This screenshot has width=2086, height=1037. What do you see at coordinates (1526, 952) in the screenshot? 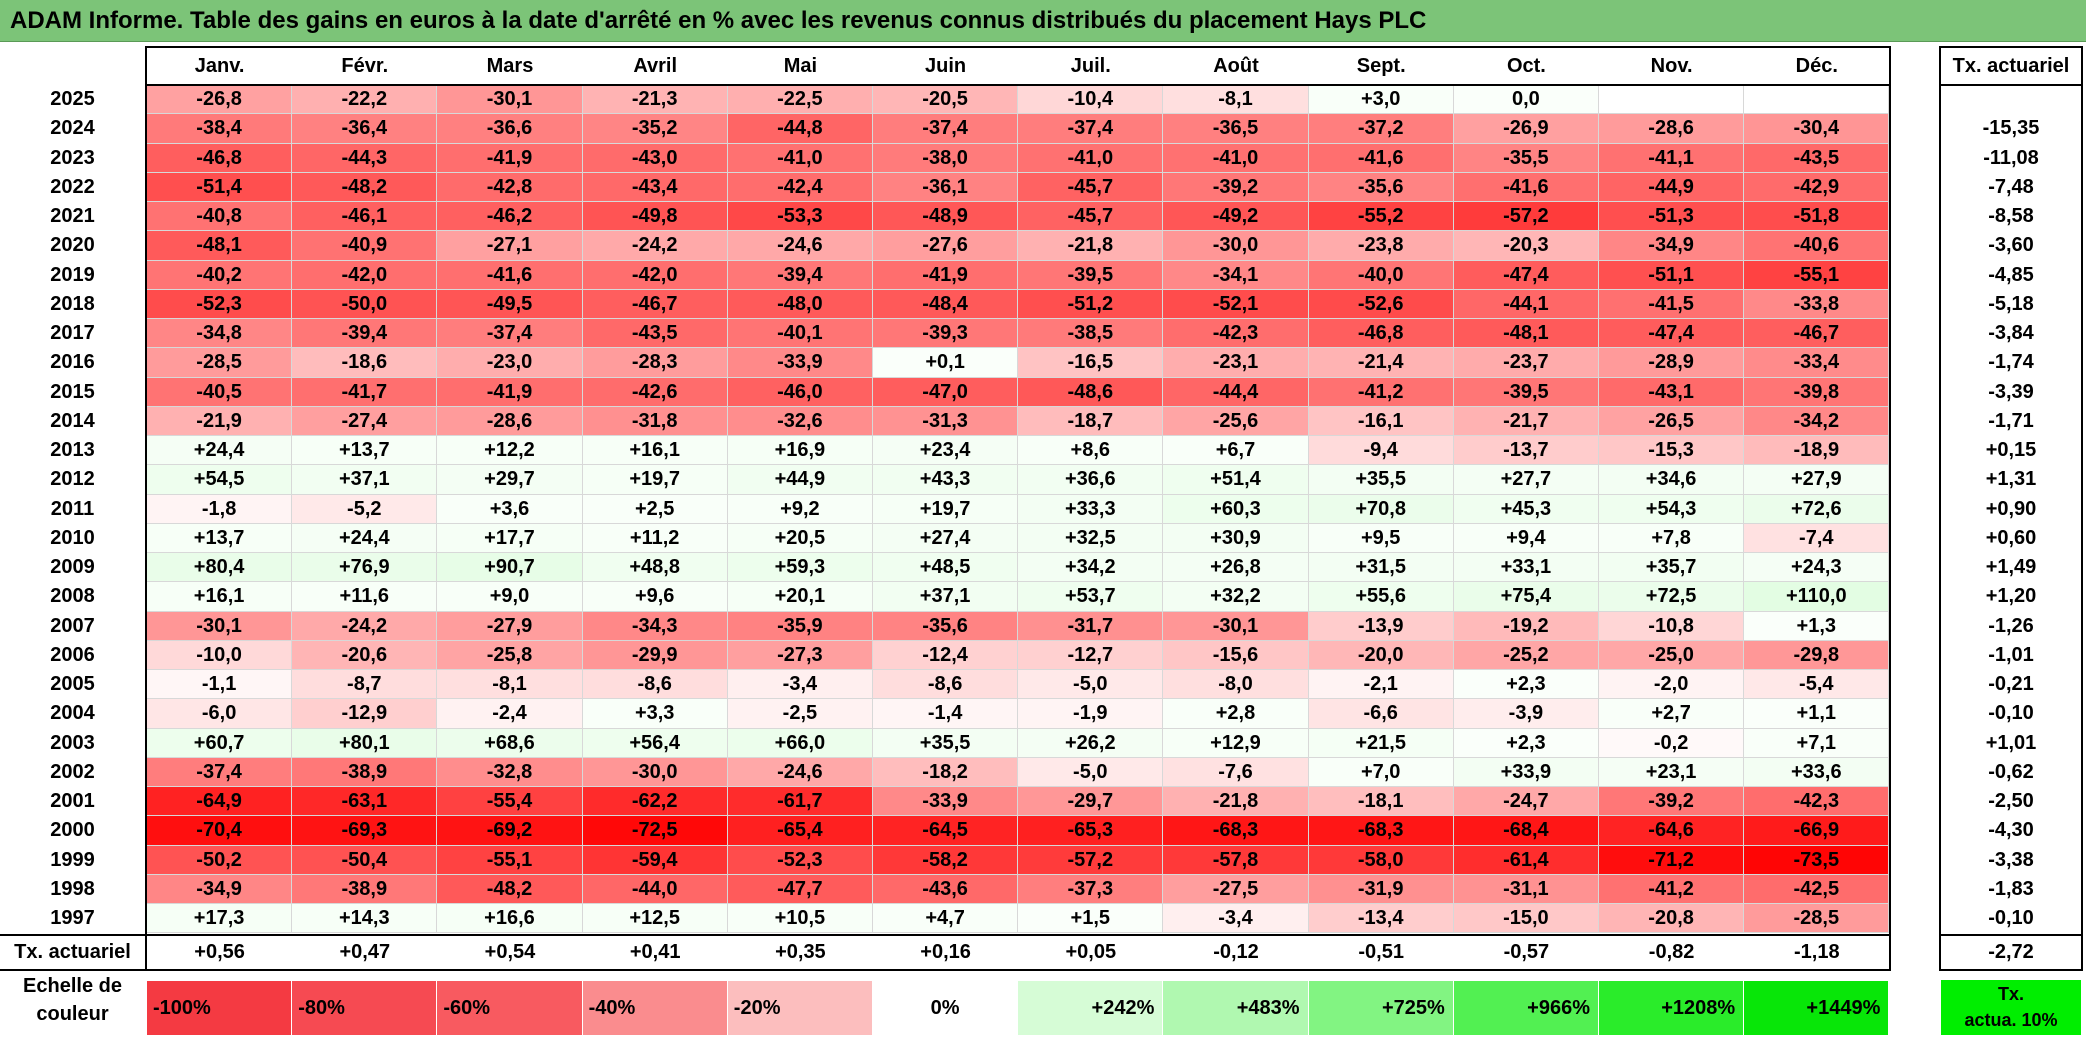
I see `footer-value-cell: -0,57` at bounding box center [1526, 952].